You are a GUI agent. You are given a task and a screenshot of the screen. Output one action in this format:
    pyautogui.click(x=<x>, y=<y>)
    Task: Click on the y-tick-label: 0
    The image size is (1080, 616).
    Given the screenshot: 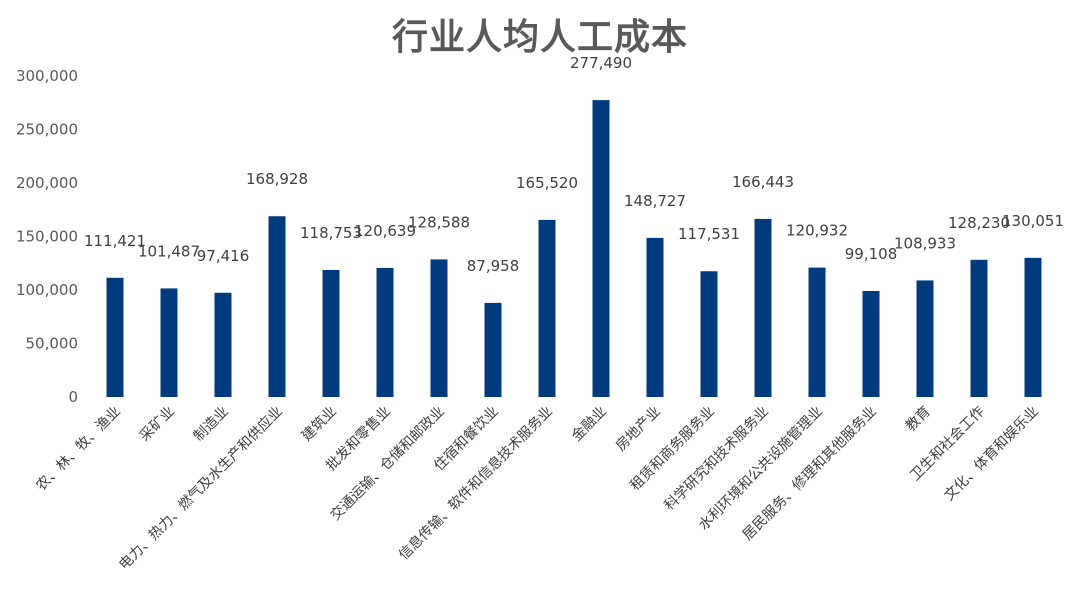 What is the action you would take?
    pyautogui.click(x=73, y=397)
    